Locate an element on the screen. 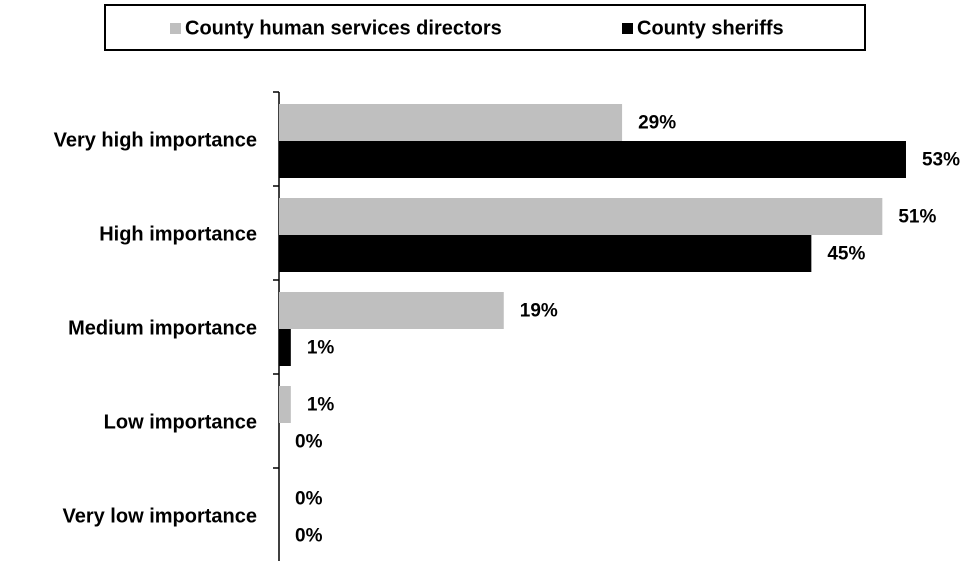 The width and height of the screenshot is (974, 561). value-label: 51% is located at coordinates (917, 217).